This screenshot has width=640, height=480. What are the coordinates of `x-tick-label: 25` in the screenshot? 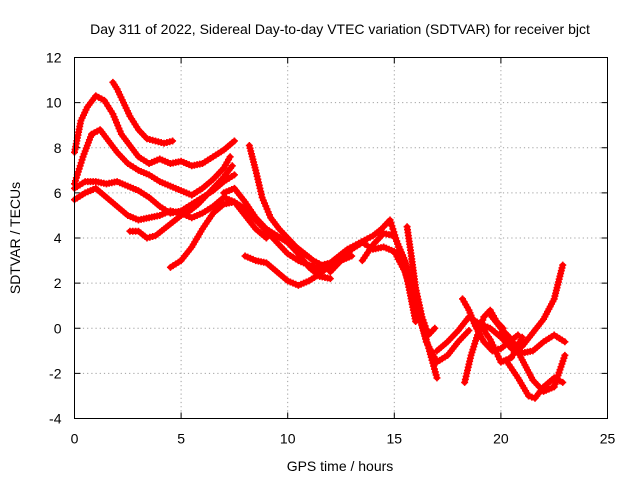 It's located at (608, 439).